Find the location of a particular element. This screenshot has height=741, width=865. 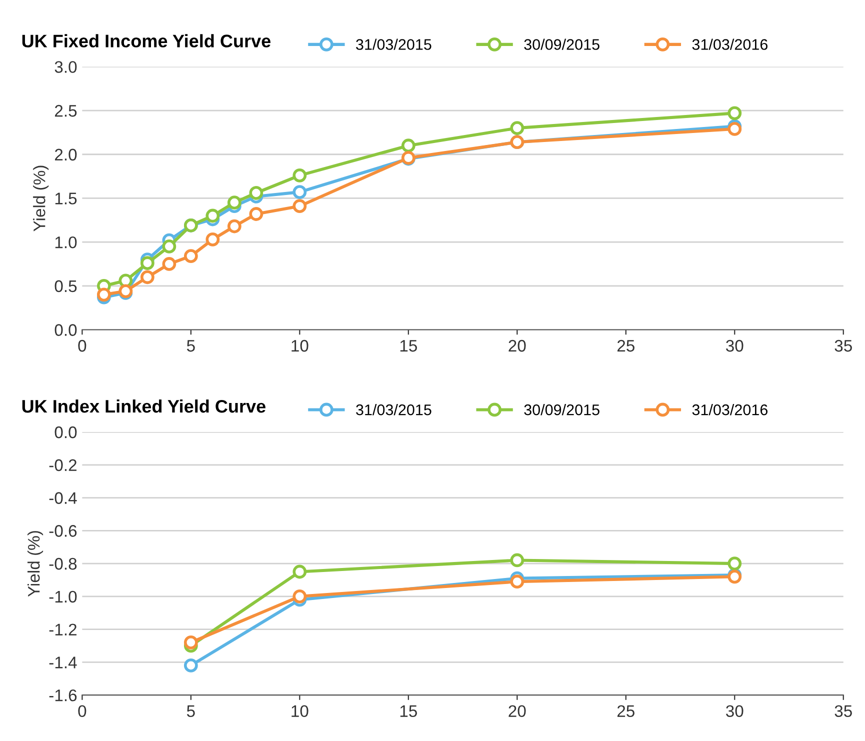

y-tick-label: 2.0 is located at coordinates (65, 154).